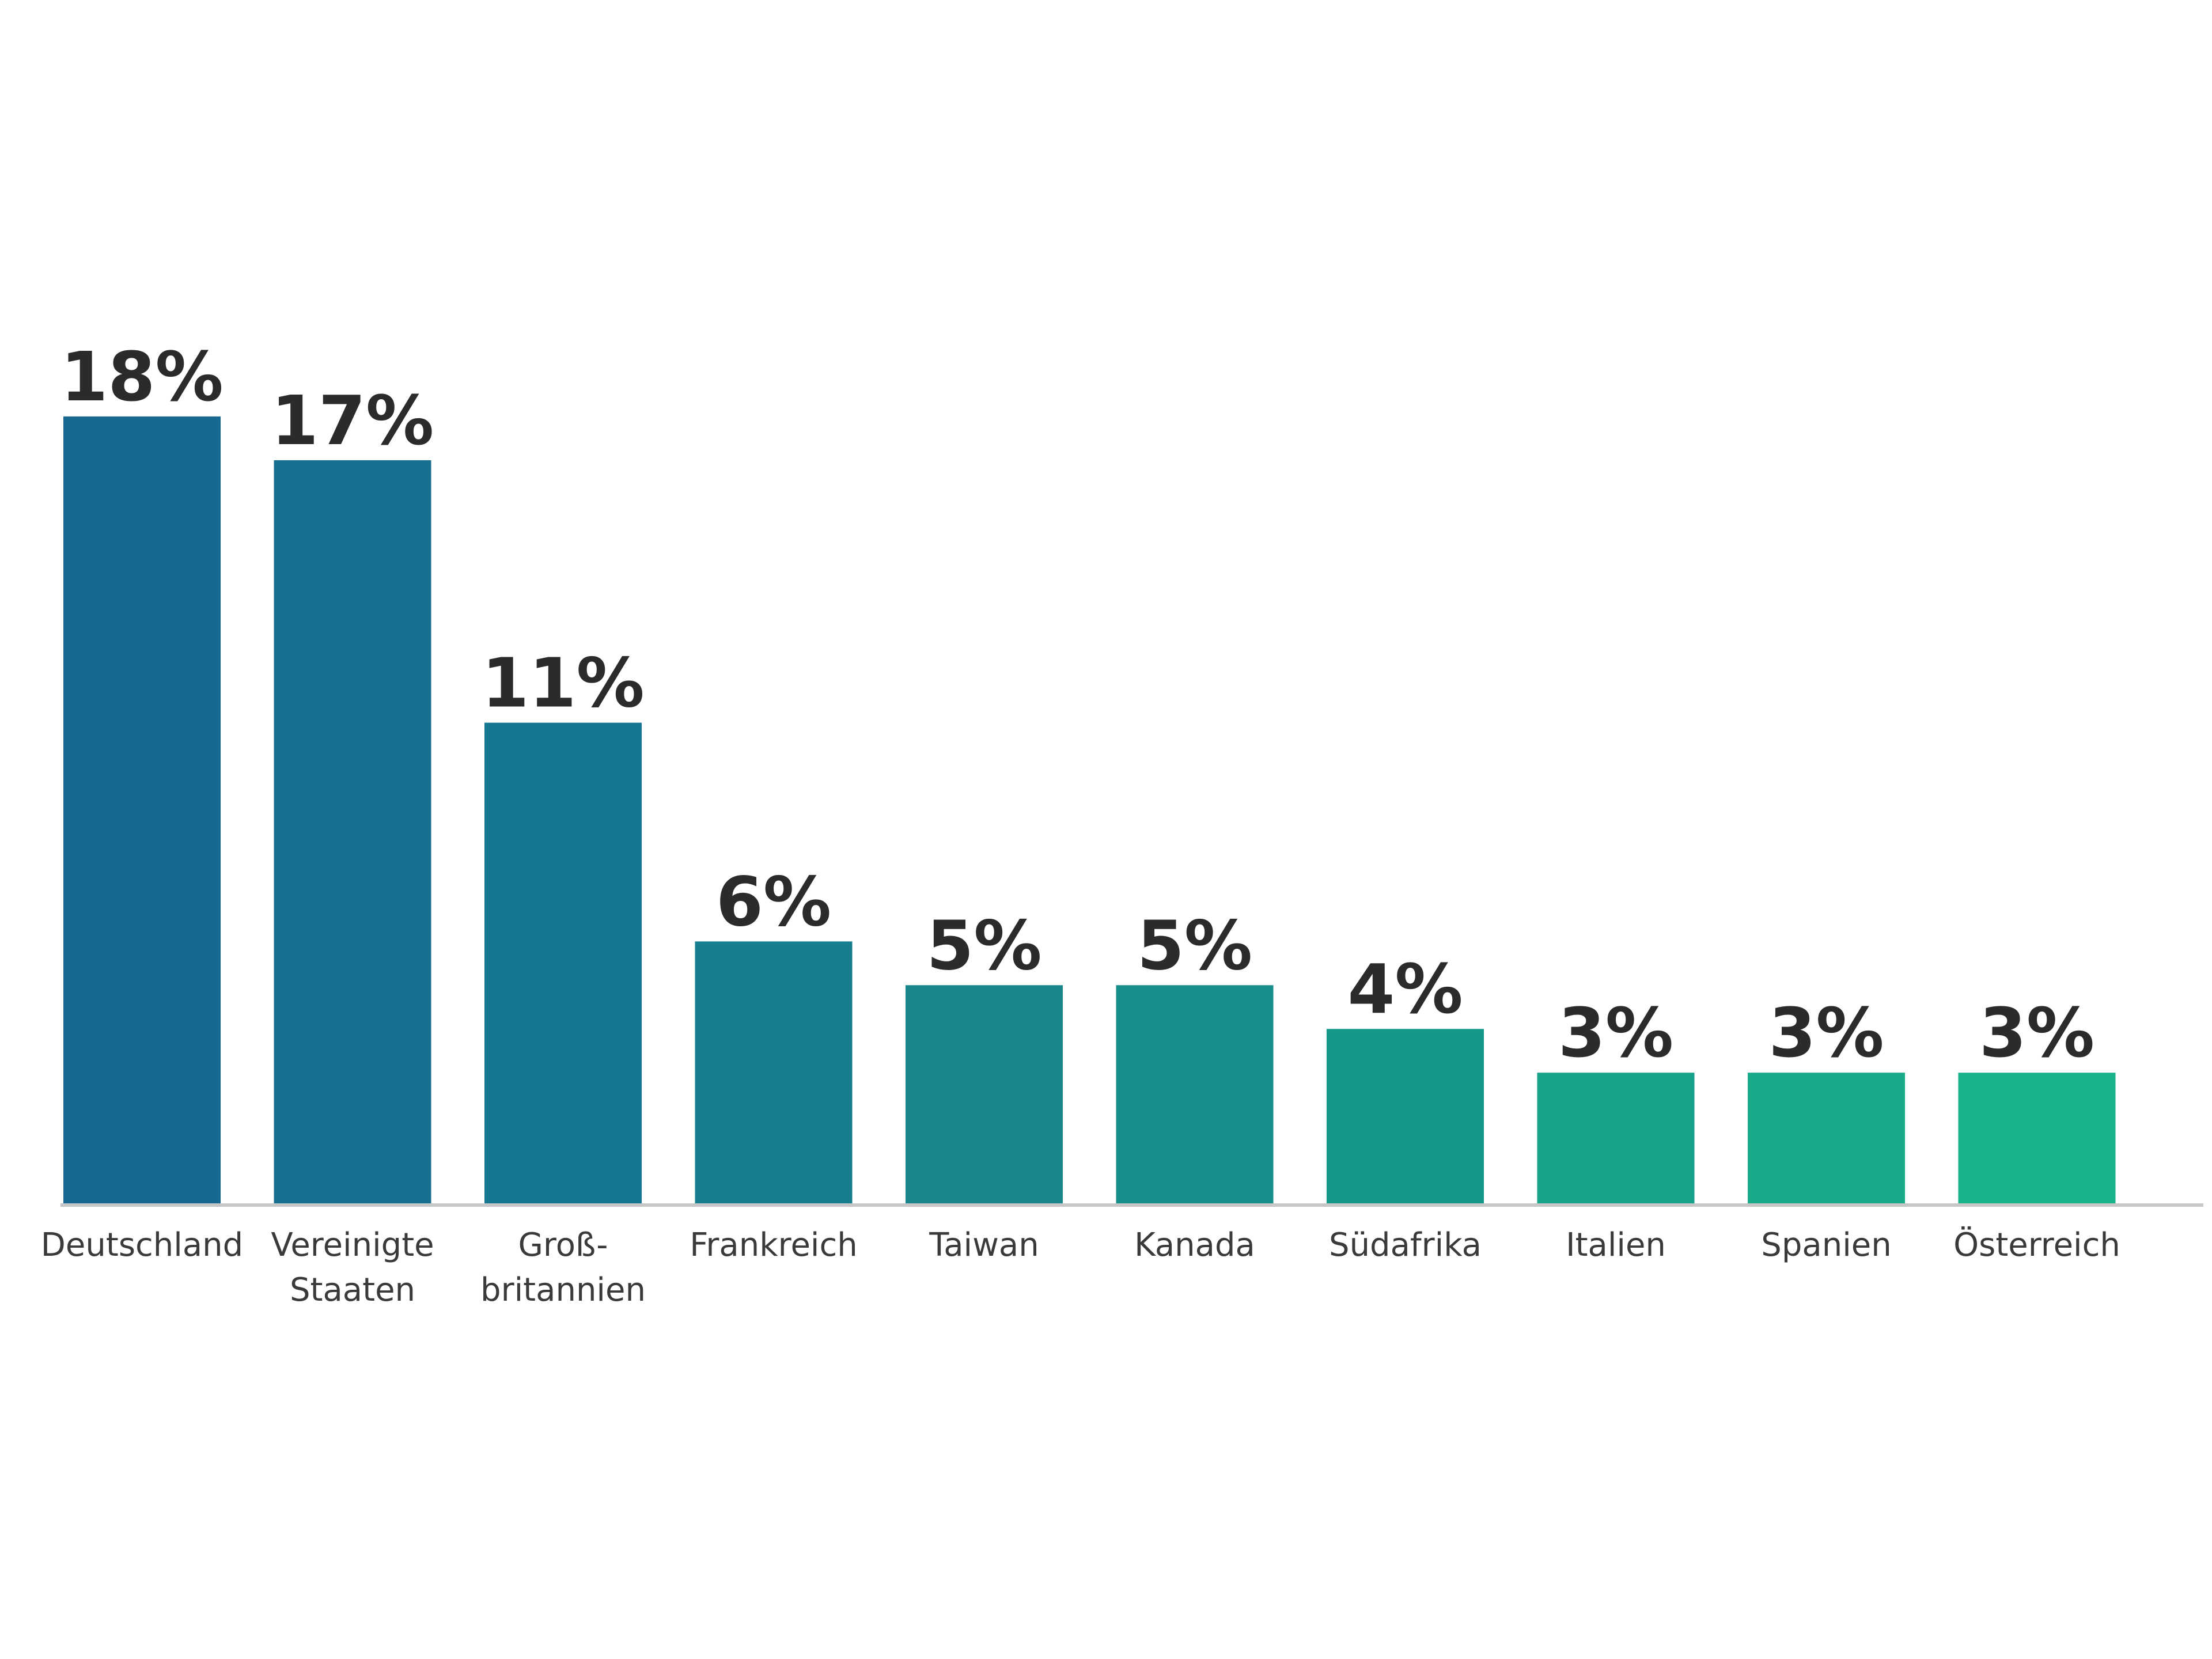 This screenshot has height=1659, width=2212. I want to click on category-label-10: Österreich, so click(2036, 1245).